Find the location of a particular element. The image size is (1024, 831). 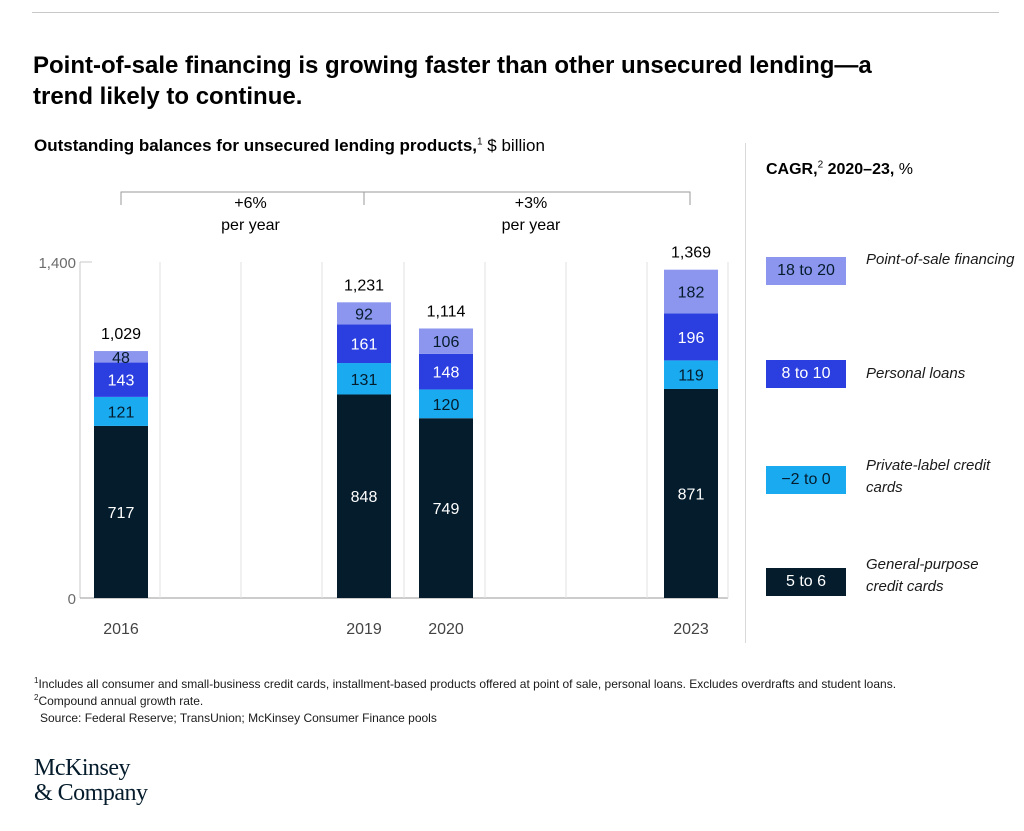

bar-value-label-2020-3: 148 is located at coordinates (446, 373).